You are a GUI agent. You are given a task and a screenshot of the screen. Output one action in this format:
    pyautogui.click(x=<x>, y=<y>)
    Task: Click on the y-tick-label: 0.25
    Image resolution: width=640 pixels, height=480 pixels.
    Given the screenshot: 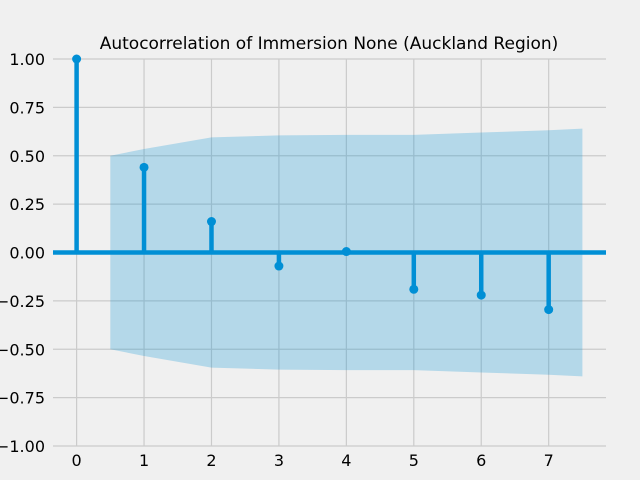 What is the action you would take?
    pyautogui.click(x=27, y=204)
    